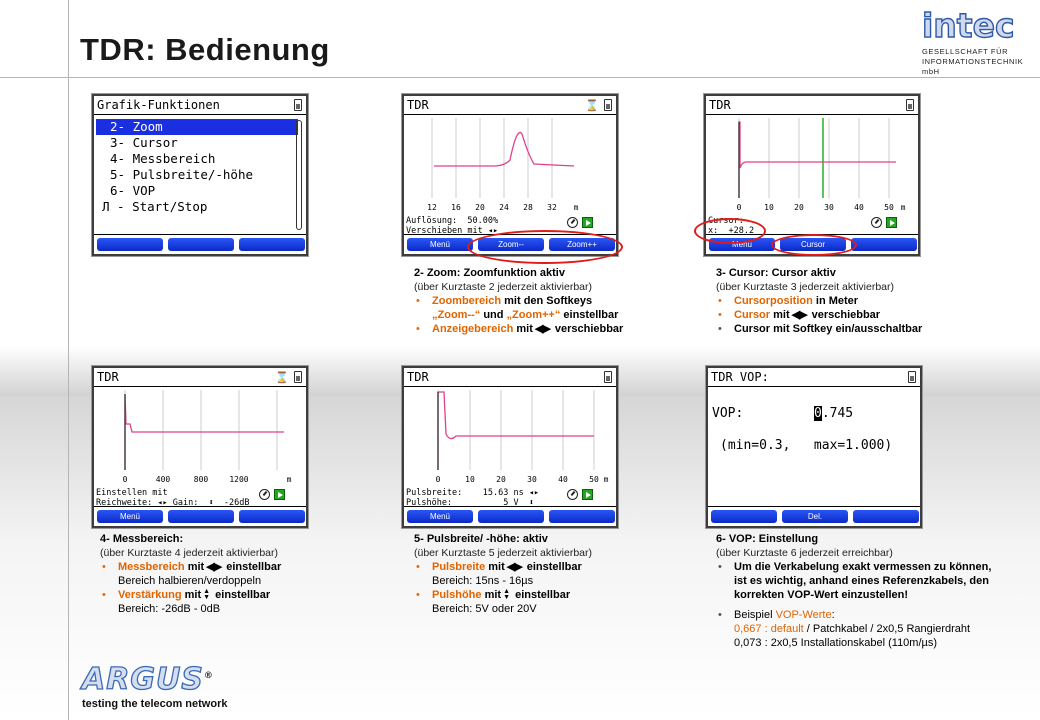 The height and width of the screenshot is (720, 1040). Describe the element at coordinates (155, 704) in the screenshot. I see `argus-tagline: testing the telecom network` at that location.